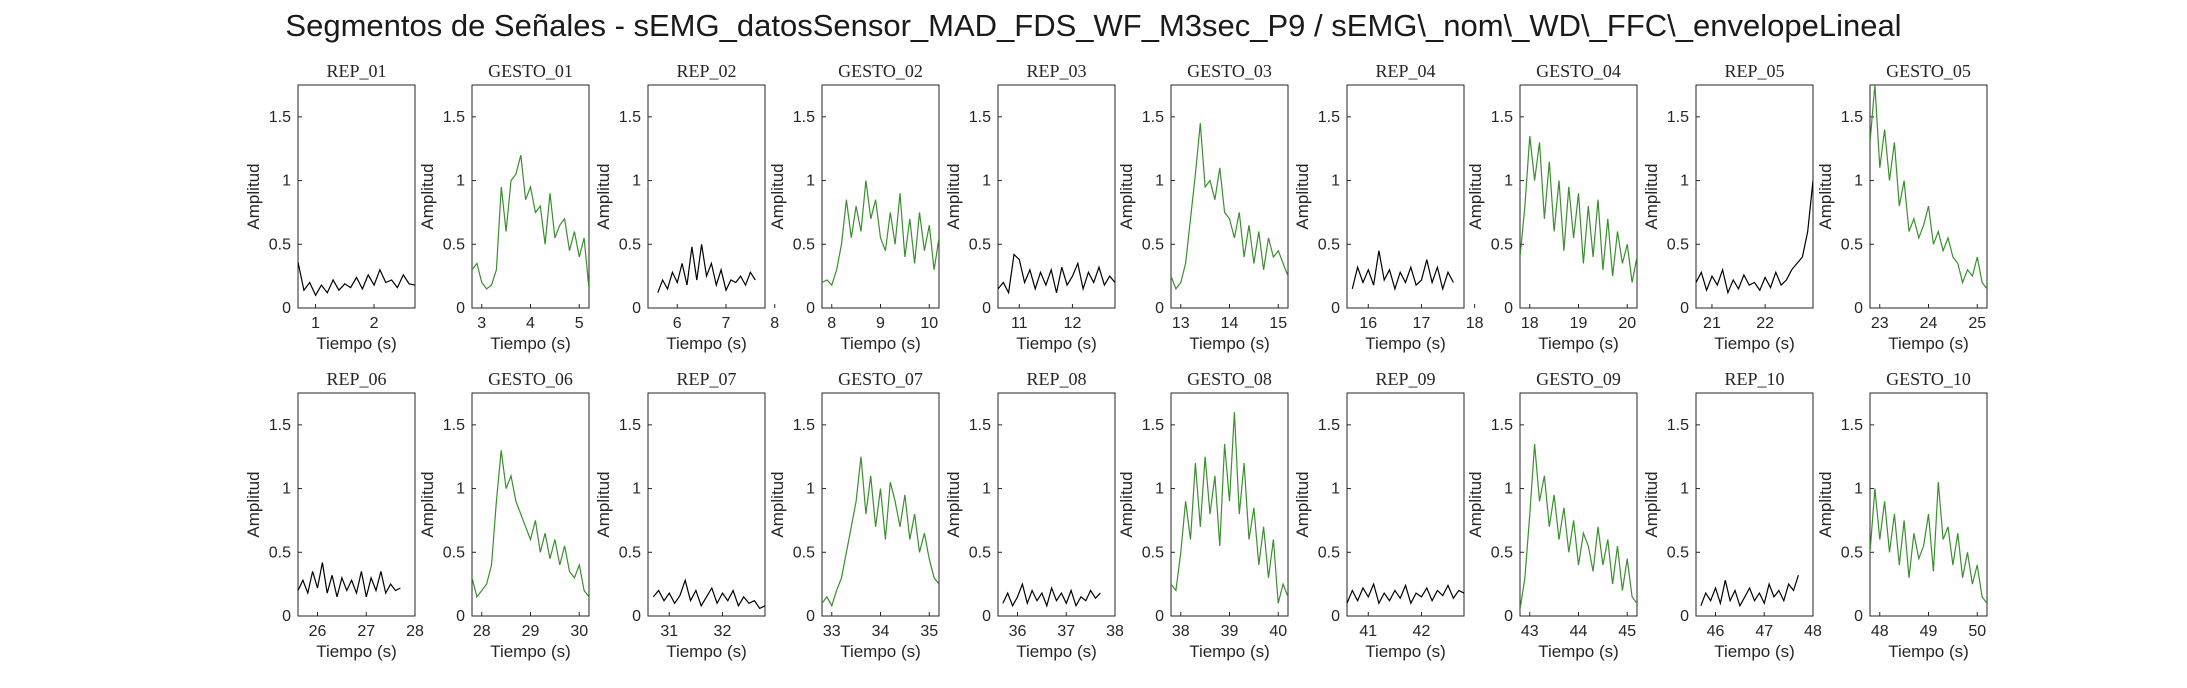  I want to click on subplot-gesto-06: GESTO_06 28 29 30 0 0.5 1 1.5 Tiempo (s) Amplitud, so click(504, 515).